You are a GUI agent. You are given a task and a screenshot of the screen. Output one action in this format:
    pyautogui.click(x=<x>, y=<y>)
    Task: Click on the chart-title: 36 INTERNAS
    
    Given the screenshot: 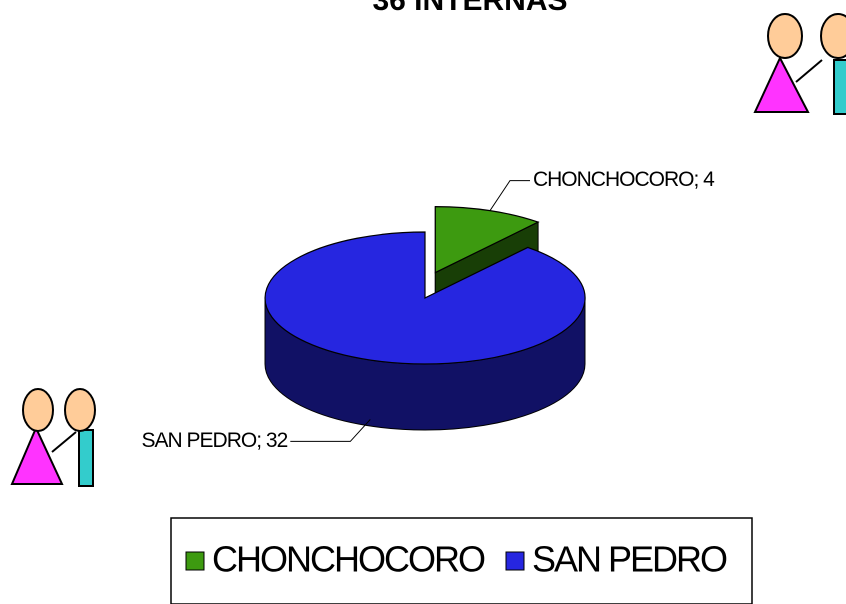 What is the action you would take?
    pyautogui.click(x=469, y=8)
    